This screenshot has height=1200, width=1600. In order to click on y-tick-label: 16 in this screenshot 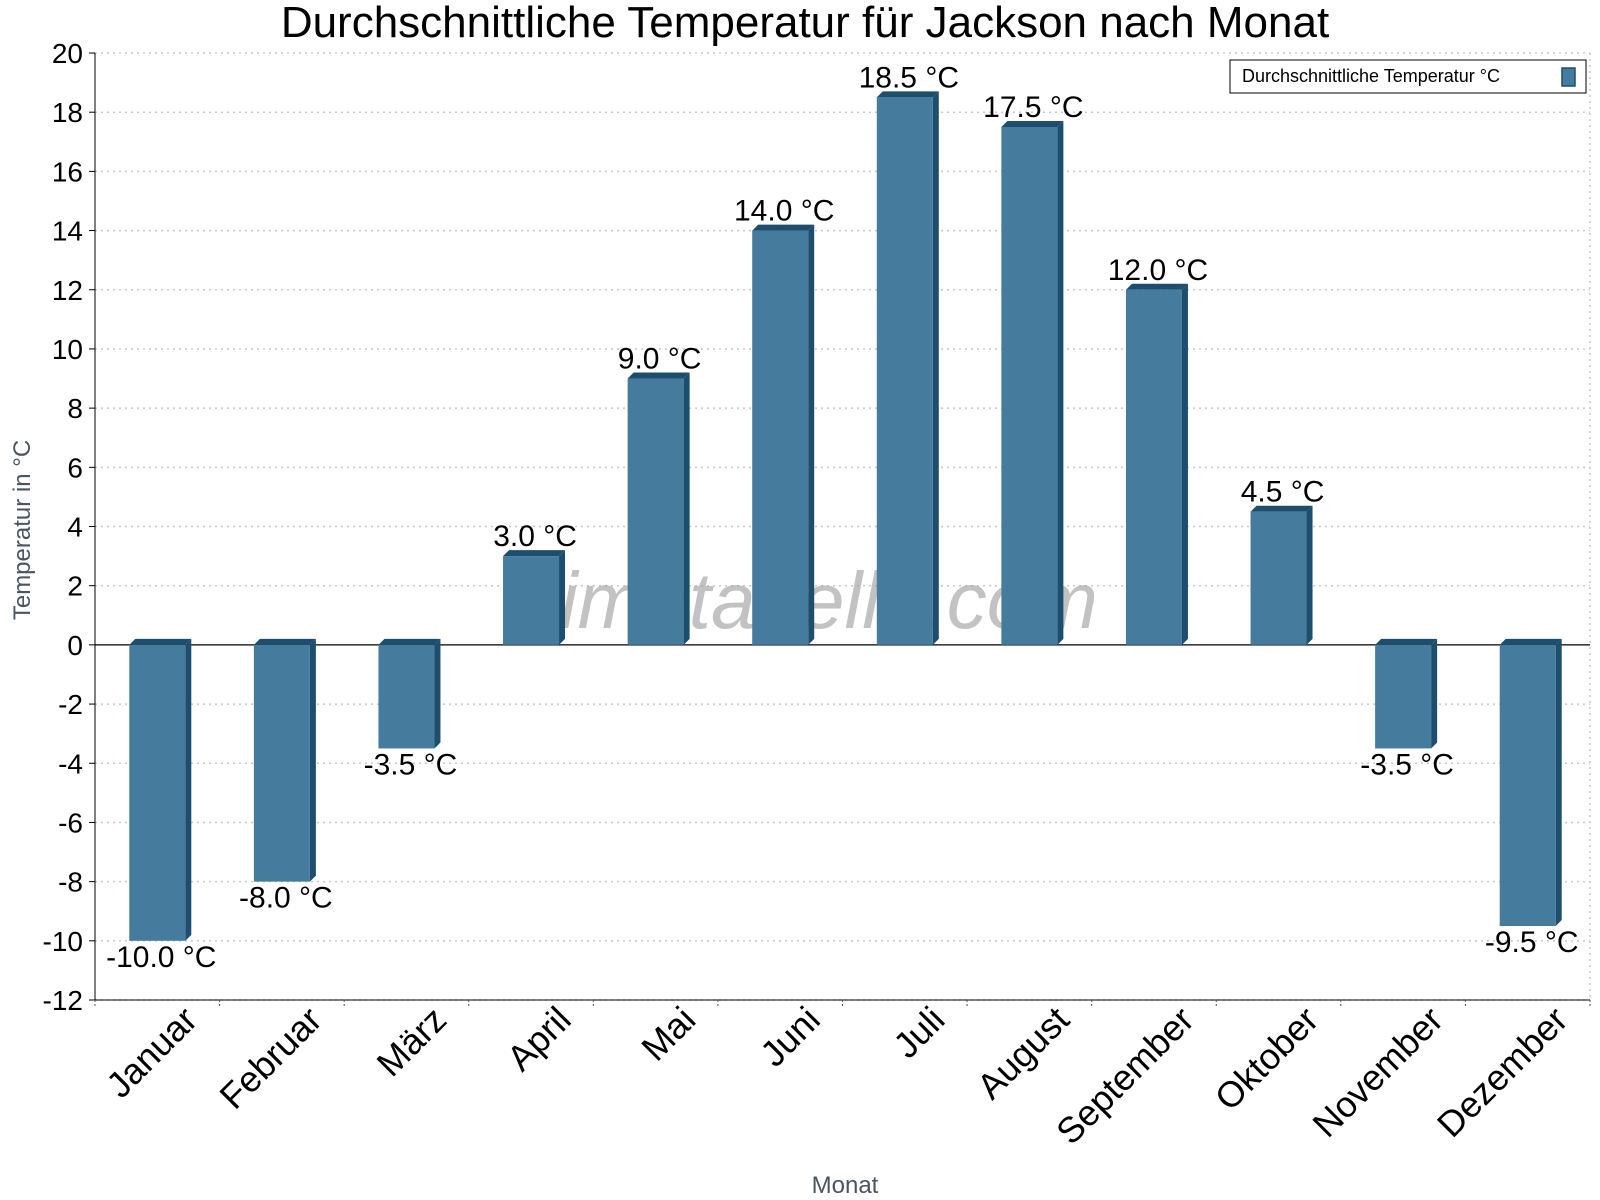, I will do `click(67, 171)`.